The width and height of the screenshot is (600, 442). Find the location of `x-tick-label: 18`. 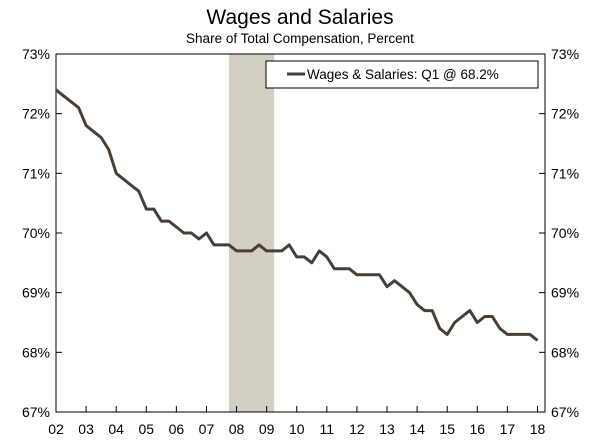

x-tick-label: 18 is located at coordinates (538, 429).